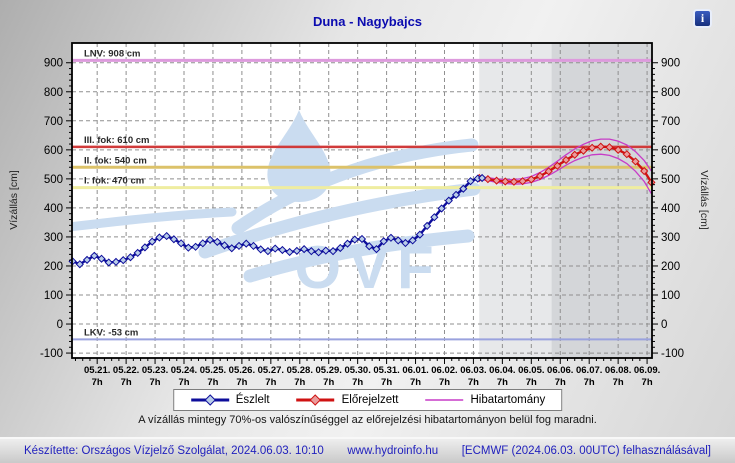  What do you see at coordinates (252, 400) in the screenshot?
I see `legend-label-observed: Észlelt` at bounding box center [252, 400].